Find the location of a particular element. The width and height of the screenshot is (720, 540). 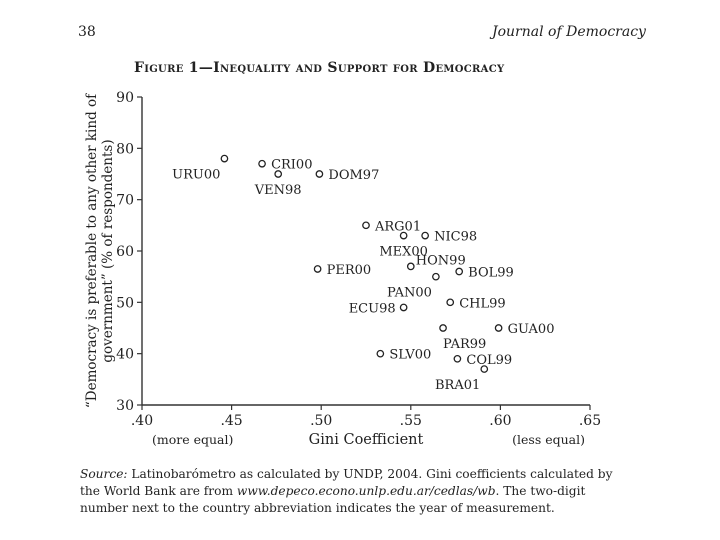

data-point-cri00 is located at coordinates (262, 163).